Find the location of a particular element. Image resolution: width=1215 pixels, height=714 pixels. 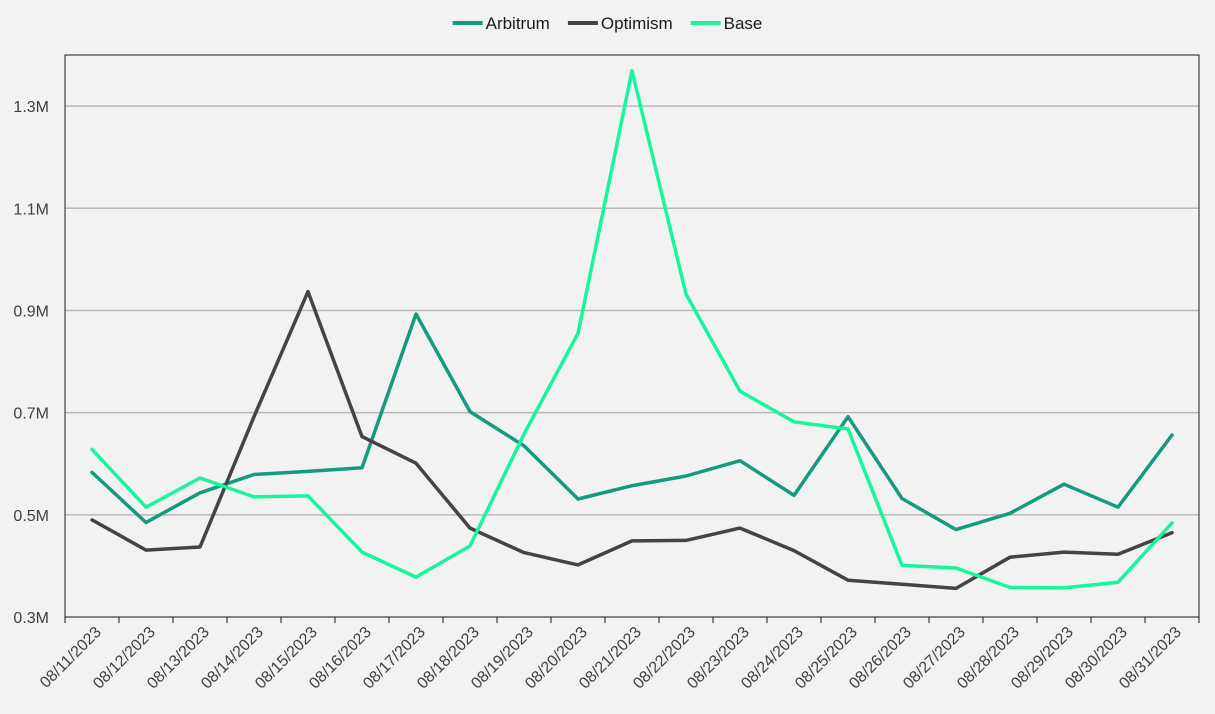

legend-label: Optimism is located at coordinates (637, 23).